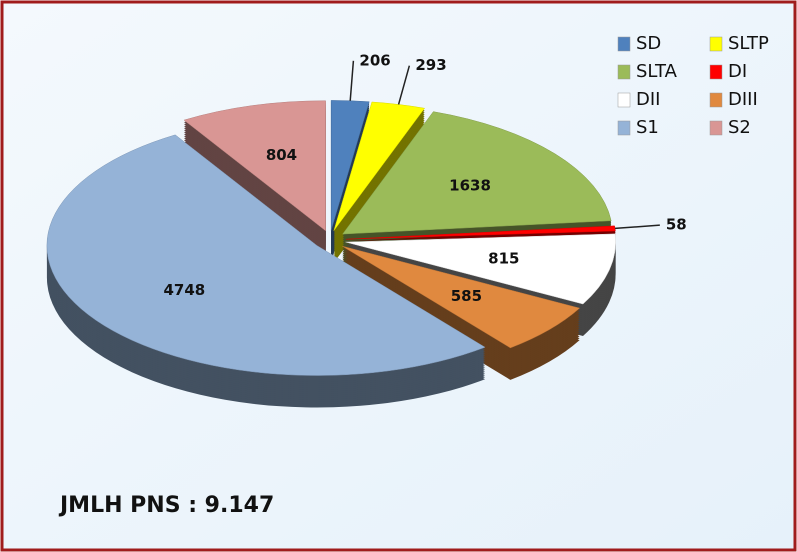 Image resolution: width=797 pixels, height=552 pixels. I want to click on data-label: 804, so click(281, 155).